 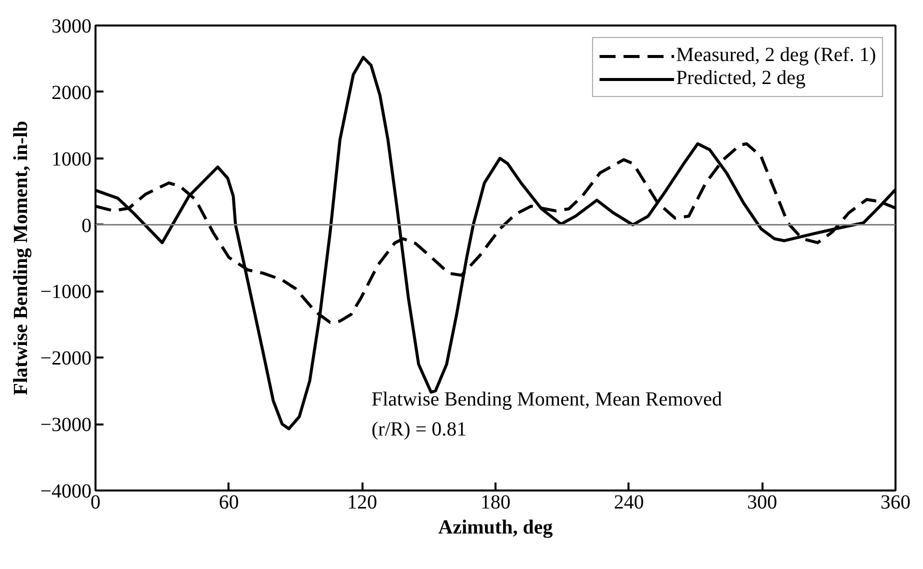 What do you see at coordinates (87, 225) in the screenshot?
I see `y-tick-label: 0` at bounding box center [87, 225].